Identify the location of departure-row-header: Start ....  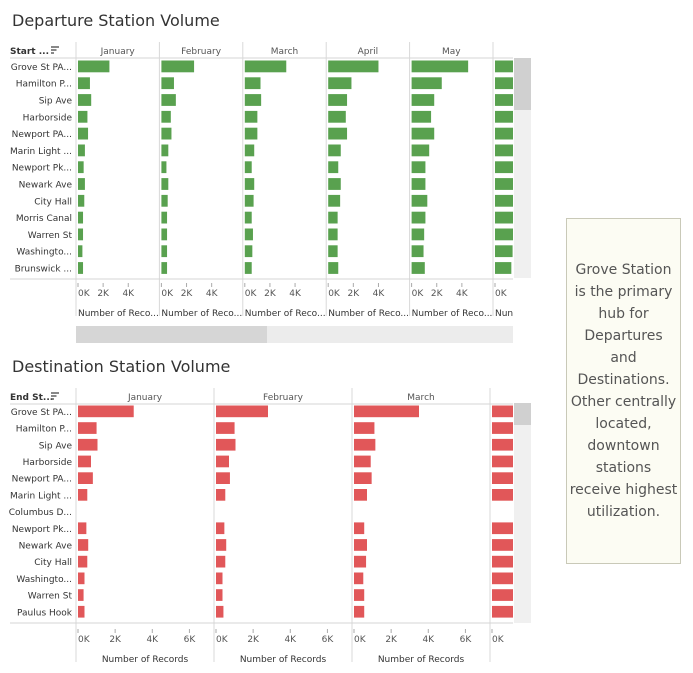
(29, 52).